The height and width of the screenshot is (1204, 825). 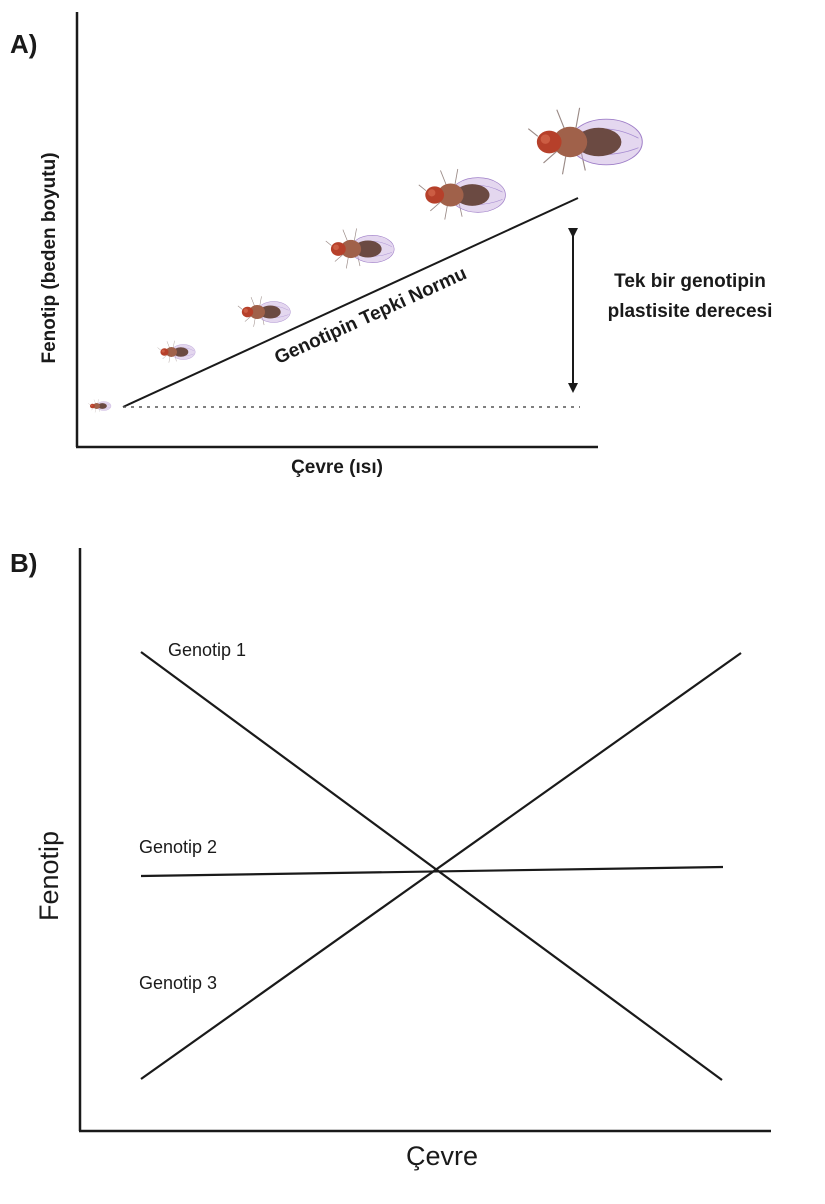 I want to click on panel-a-x-label: Çevre (ısı), so click(x=337, y=467).